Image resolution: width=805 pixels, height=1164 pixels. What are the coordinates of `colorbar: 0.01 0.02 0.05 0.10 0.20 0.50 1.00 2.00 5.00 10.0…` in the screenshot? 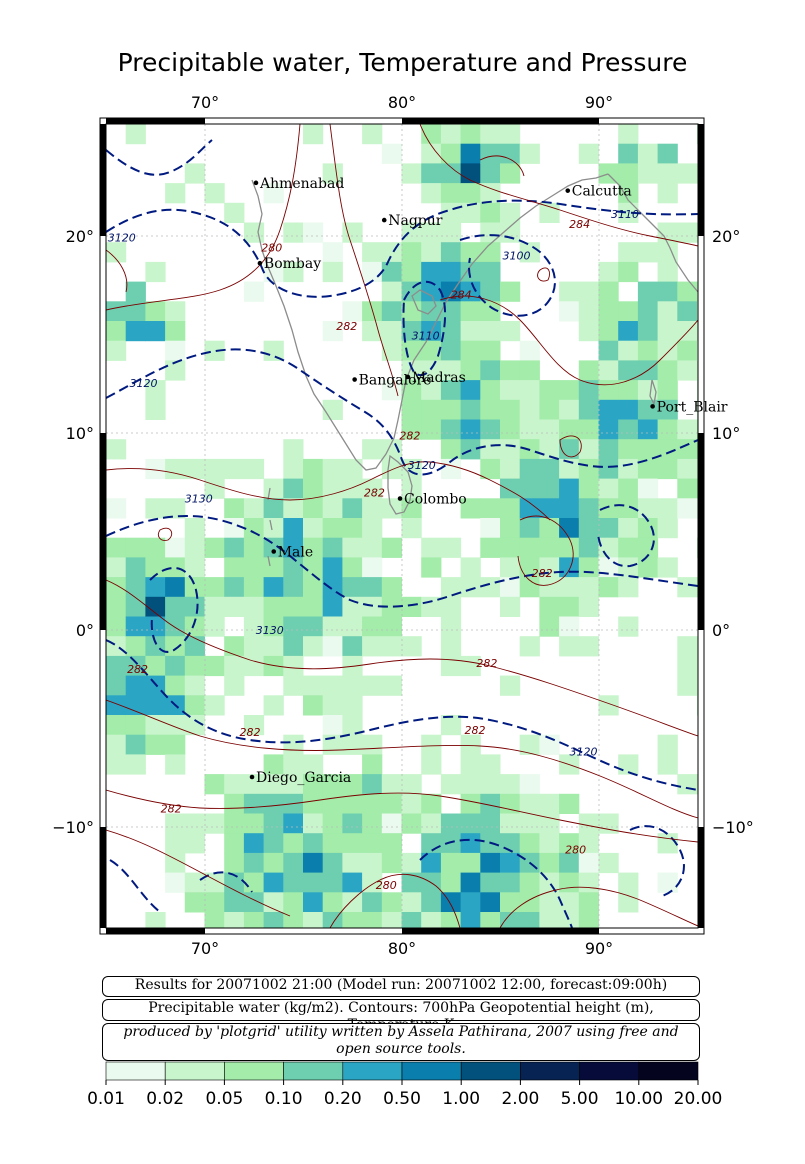 It's located at (404, 1085).